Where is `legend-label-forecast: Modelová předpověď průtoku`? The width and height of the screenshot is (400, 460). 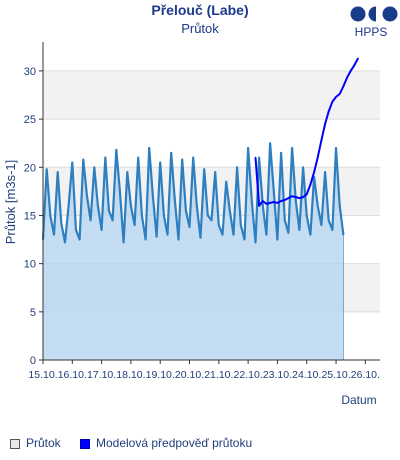
legend-label-forecast: Modelová předpověď průtoku is located at coordinates (174, 443).